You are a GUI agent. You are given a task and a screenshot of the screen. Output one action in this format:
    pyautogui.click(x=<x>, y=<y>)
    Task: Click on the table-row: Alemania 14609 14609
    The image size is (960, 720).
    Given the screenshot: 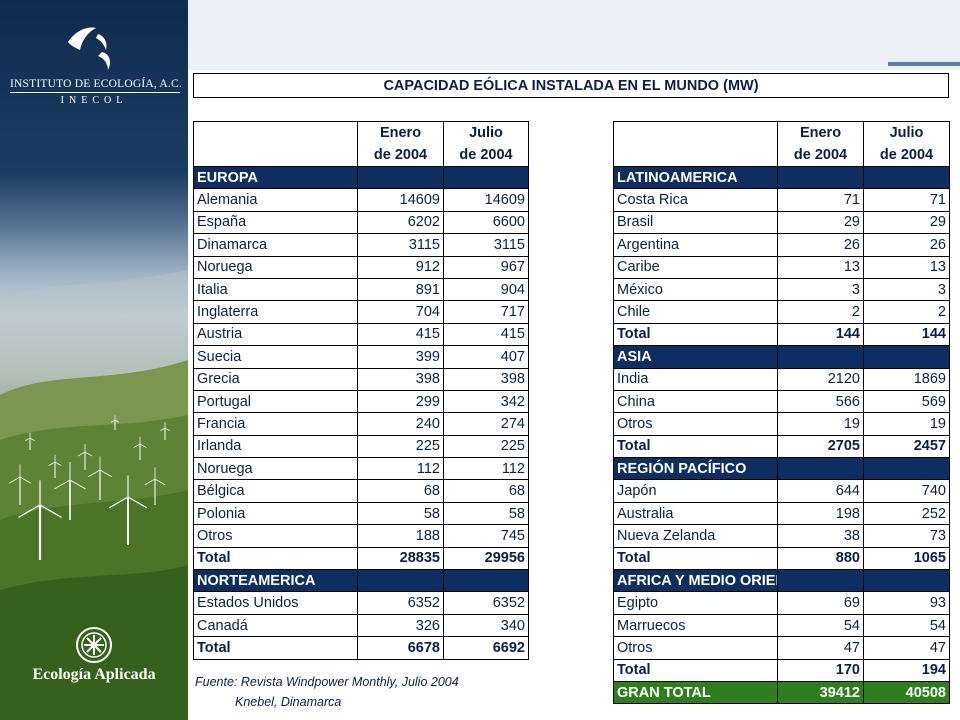 What is the action you would take?
    pyautogui.click(x=361, y=200)
    